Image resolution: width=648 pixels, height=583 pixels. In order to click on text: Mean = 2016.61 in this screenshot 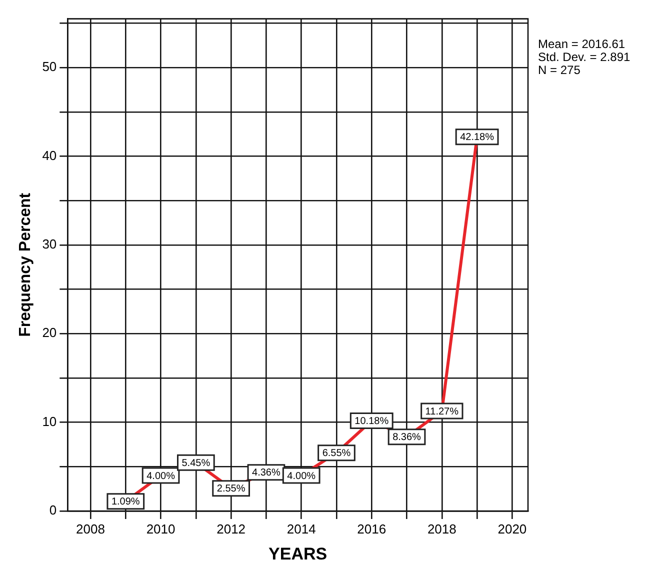, I will do `click(582, 44)`.